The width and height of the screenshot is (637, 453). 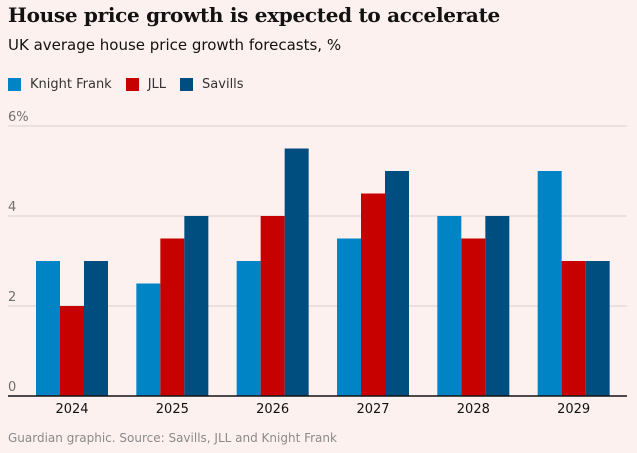 I want to click on y-tick-label-0: 0, so click(x=12, y=387).